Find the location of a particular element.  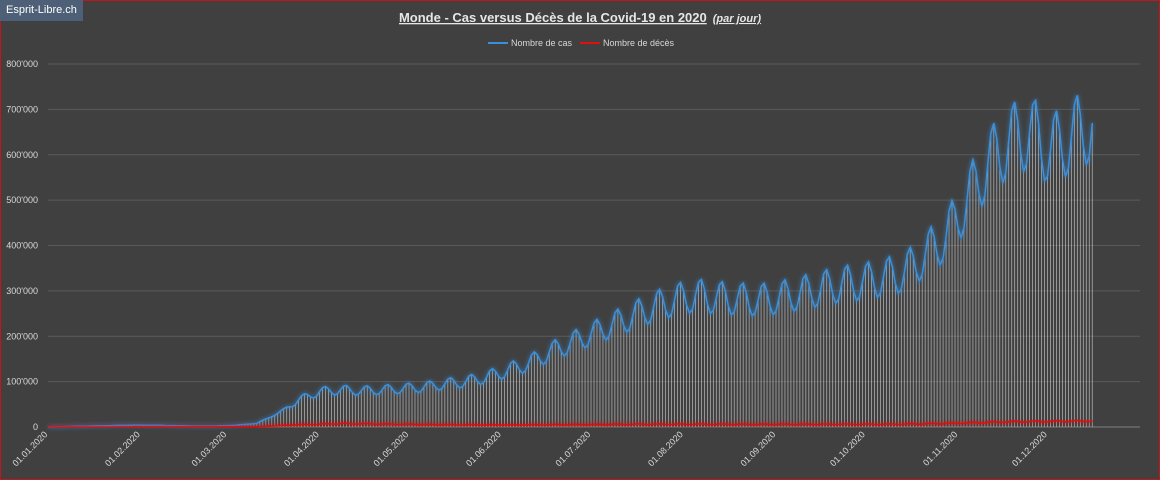

y-tick-label: 400'000 is located at coordinates (22, 246).